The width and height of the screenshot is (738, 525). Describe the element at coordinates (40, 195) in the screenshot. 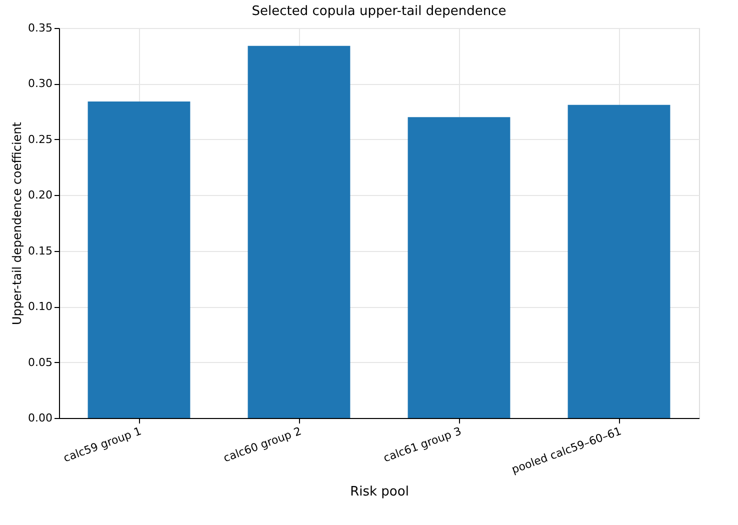

I see `y-tick-label: 0.20` at that location.